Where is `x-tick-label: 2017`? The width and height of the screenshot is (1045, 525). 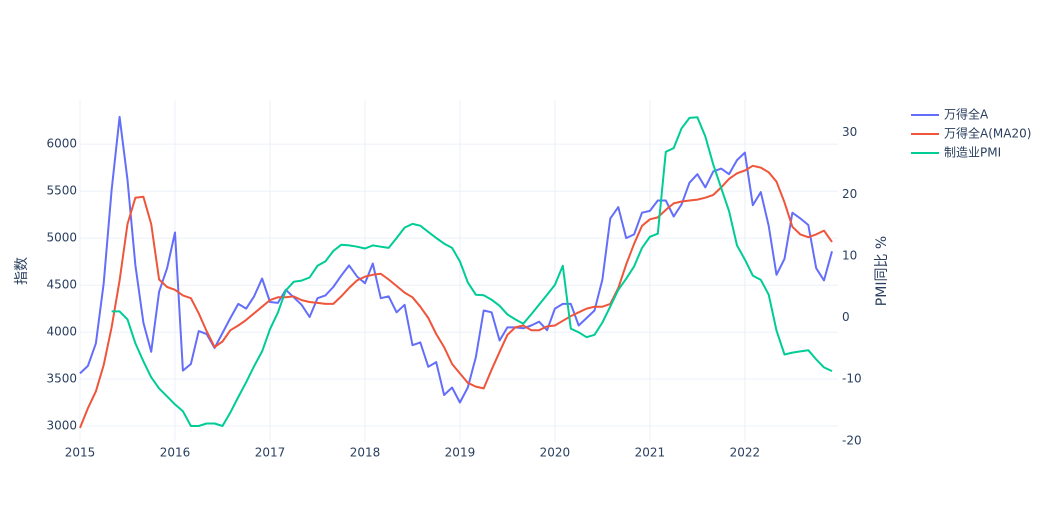 x-tick-label: 2017 is located at coordinates (270, 453).